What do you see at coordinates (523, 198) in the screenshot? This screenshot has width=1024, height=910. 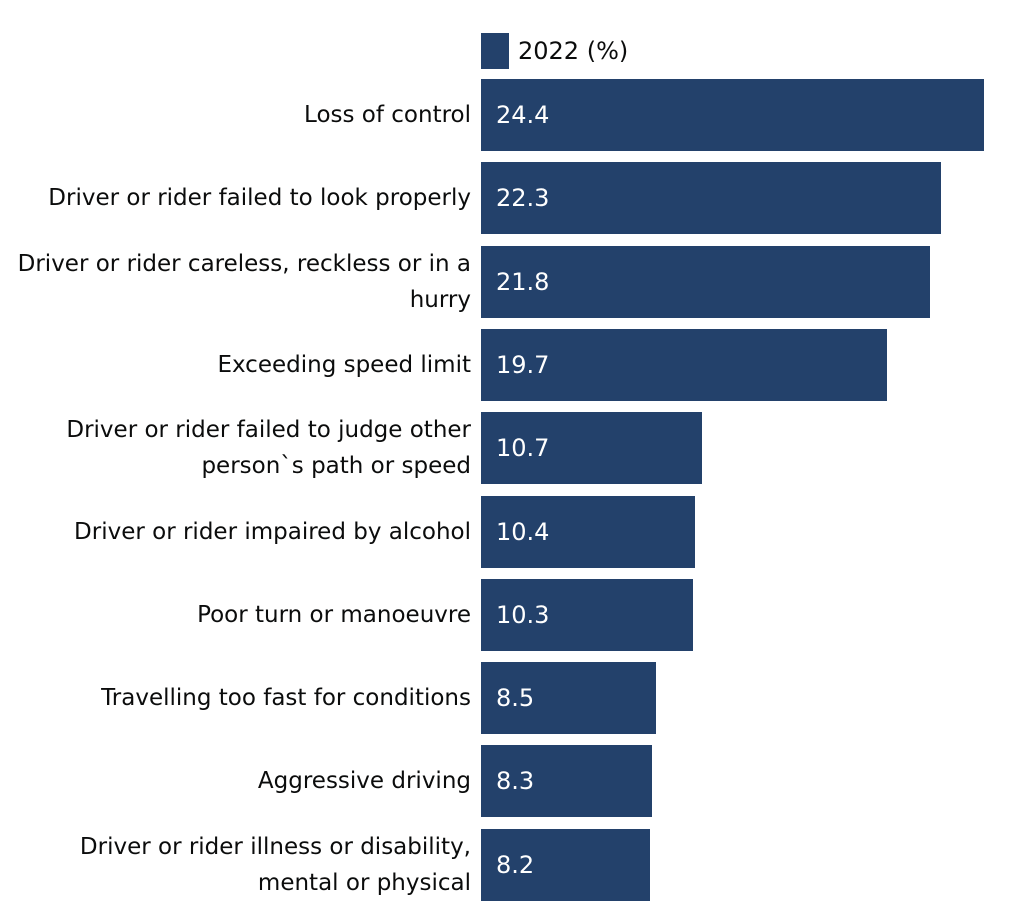 I see `data-label: 22.3` at bounding box center [523, 198].